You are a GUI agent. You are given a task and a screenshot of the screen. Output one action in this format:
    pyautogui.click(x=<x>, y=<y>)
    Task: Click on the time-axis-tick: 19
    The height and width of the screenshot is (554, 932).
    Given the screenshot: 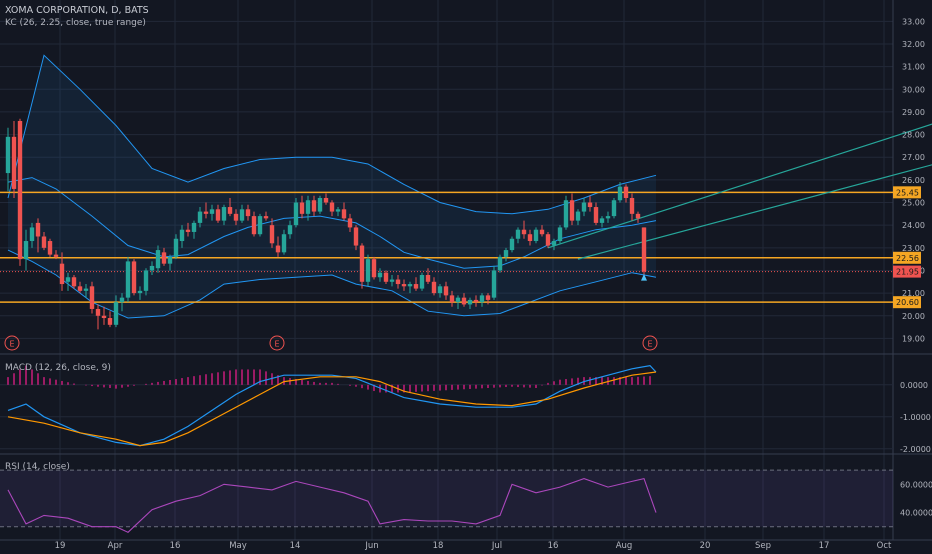 What is the action you would take?
    pyautogui.click(x=60, y=545)
    